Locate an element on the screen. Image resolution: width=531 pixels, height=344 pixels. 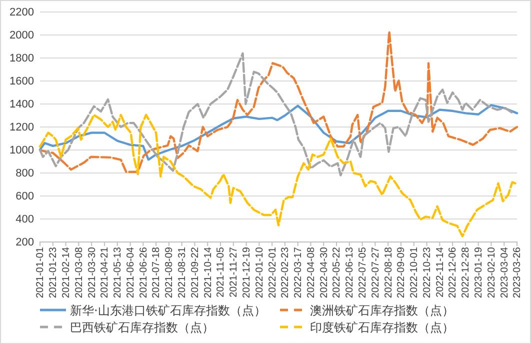
x-tick-label: 2021-08-31 is located at coordinates (182, 272).